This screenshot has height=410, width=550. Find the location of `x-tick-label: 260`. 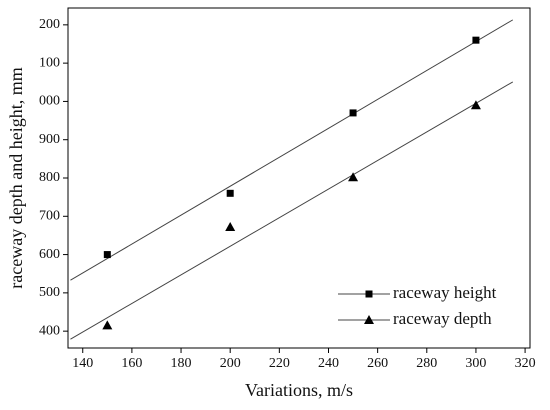

x-tick-label: 260 is located at coordinates (377, 363).